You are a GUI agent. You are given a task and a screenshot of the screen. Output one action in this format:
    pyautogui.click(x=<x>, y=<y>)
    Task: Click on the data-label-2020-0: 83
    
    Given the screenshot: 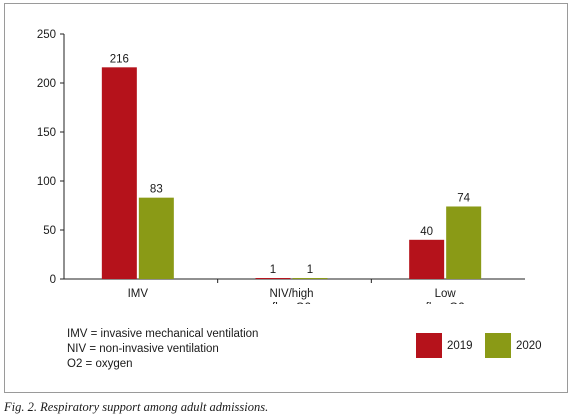 What is the action you would take?
    pyautogui.click(x=156, y=190)
    